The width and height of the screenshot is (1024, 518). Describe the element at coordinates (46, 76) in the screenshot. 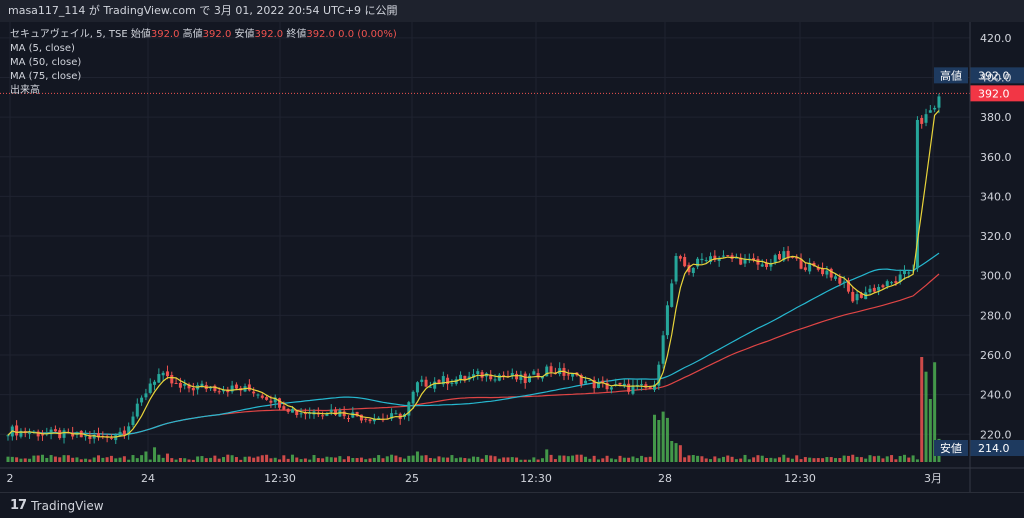

I see `legend-ma75: MA (75, close)` at that location.